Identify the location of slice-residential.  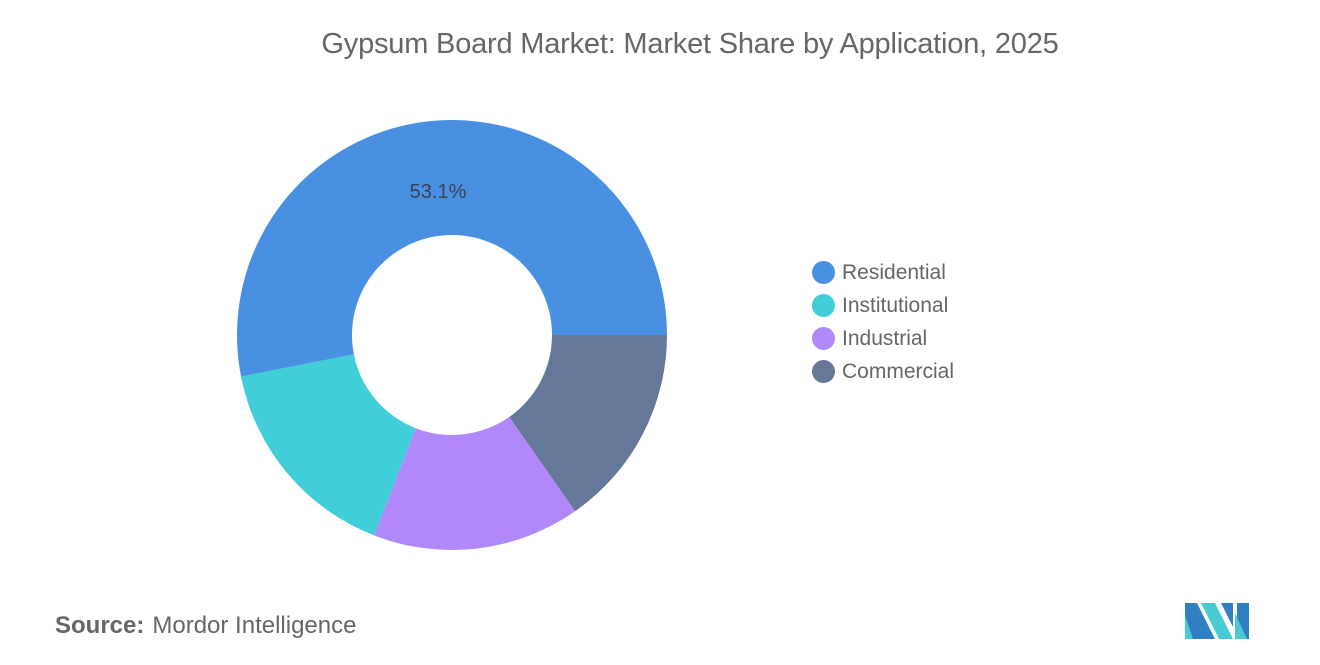
(452, 248).